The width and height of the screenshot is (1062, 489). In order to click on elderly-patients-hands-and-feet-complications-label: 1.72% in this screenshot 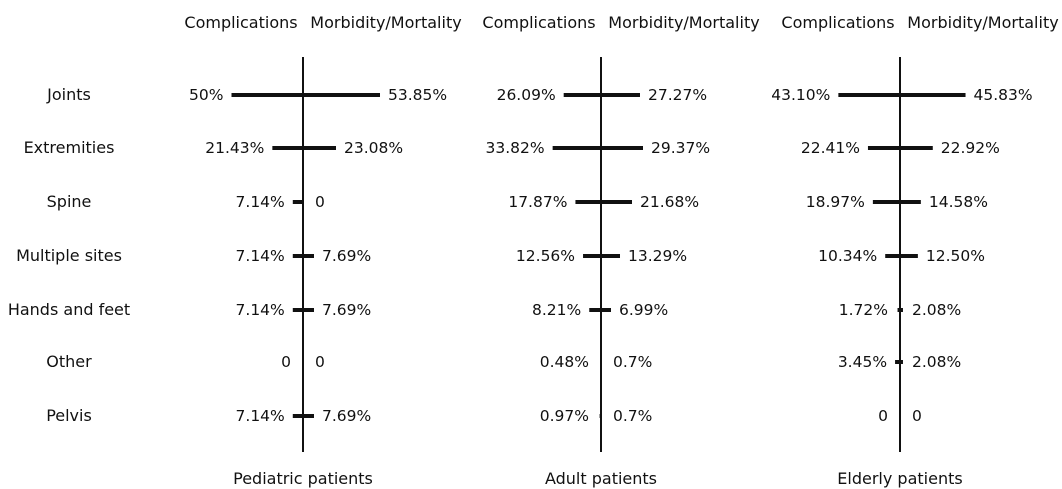, I will do `click(863, 310)`.